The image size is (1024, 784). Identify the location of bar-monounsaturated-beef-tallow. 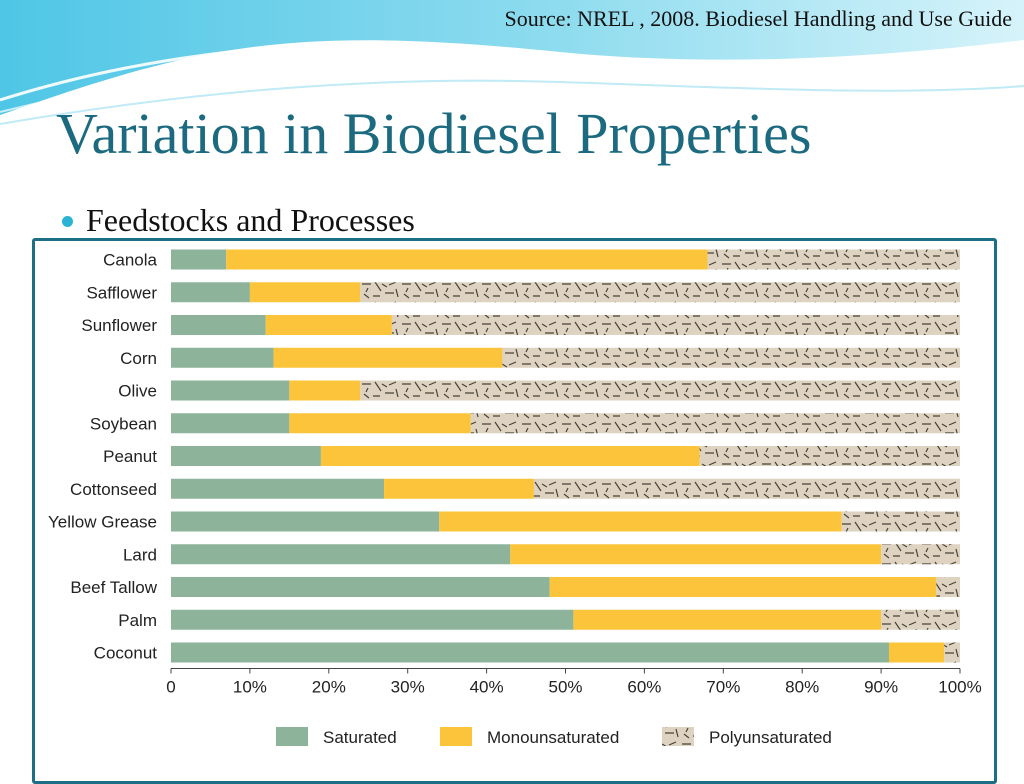
(743, 587).